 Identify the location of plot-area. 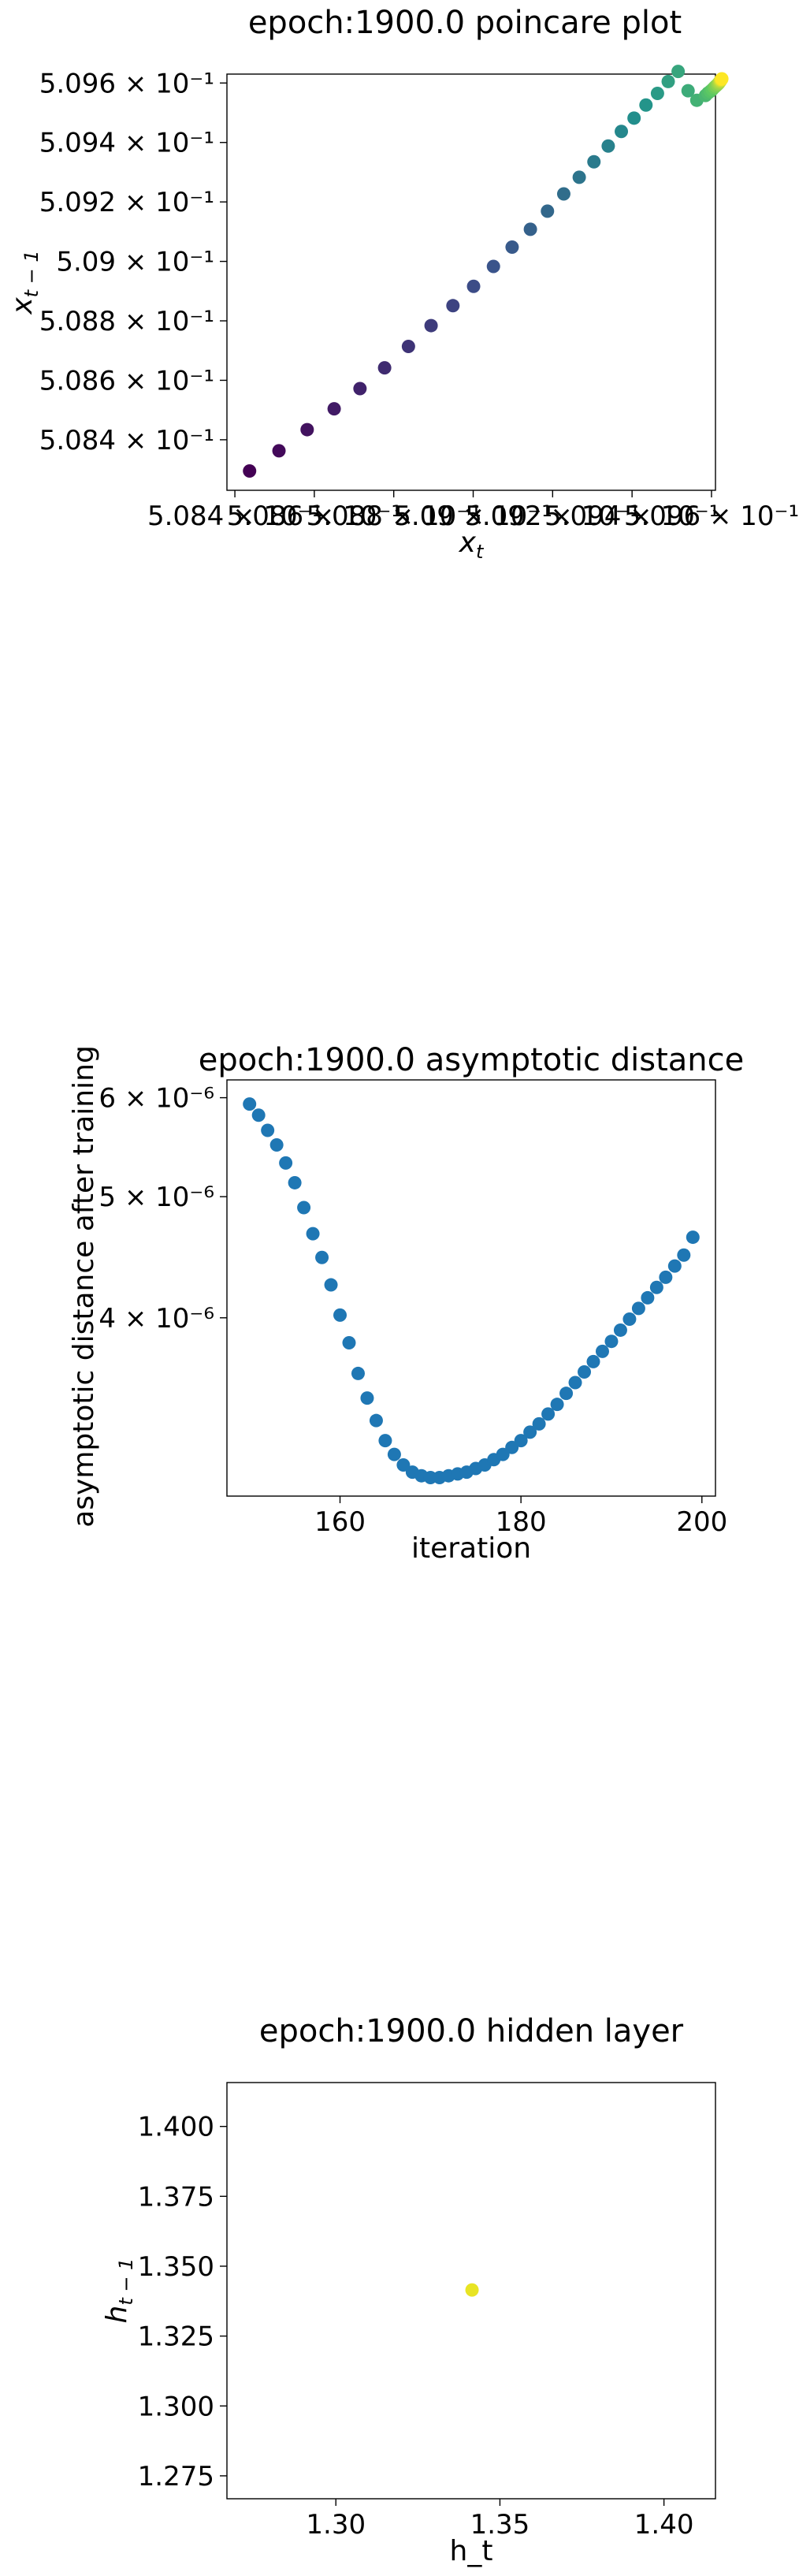
(471, 1288).